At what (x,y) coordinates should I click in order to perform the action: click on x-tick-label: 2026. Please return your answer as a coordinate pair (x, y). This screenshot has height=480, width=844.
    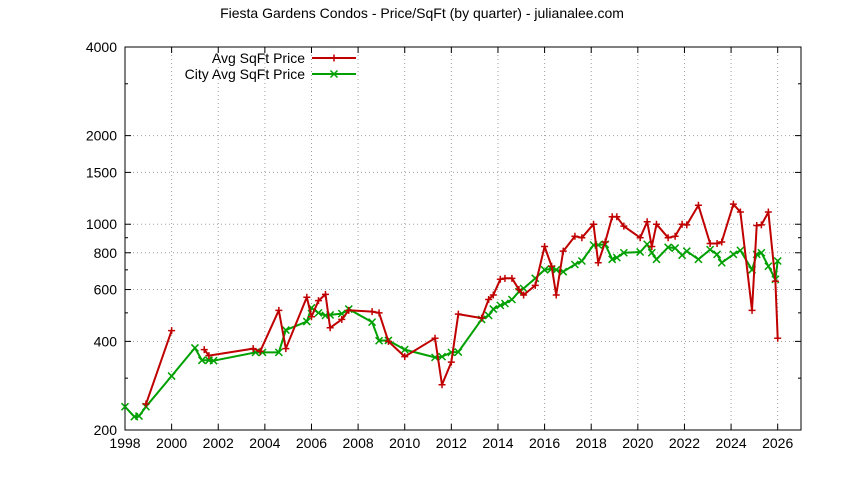
    Looking at the image, I should click on (777, 443).